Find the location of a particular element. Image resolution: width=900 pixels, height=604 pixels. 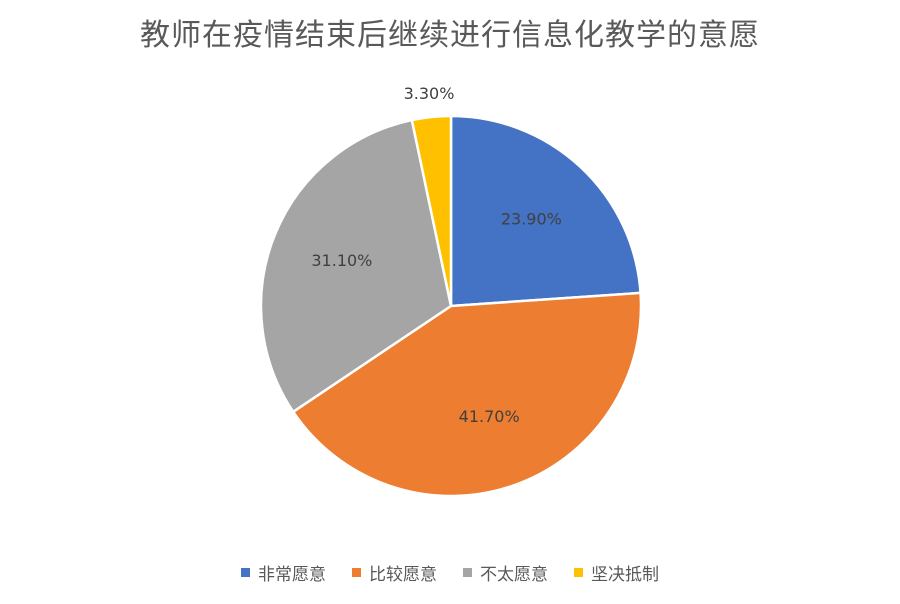

data-label-not-very-willing: 31.10% is located at coordinates (341, 260).